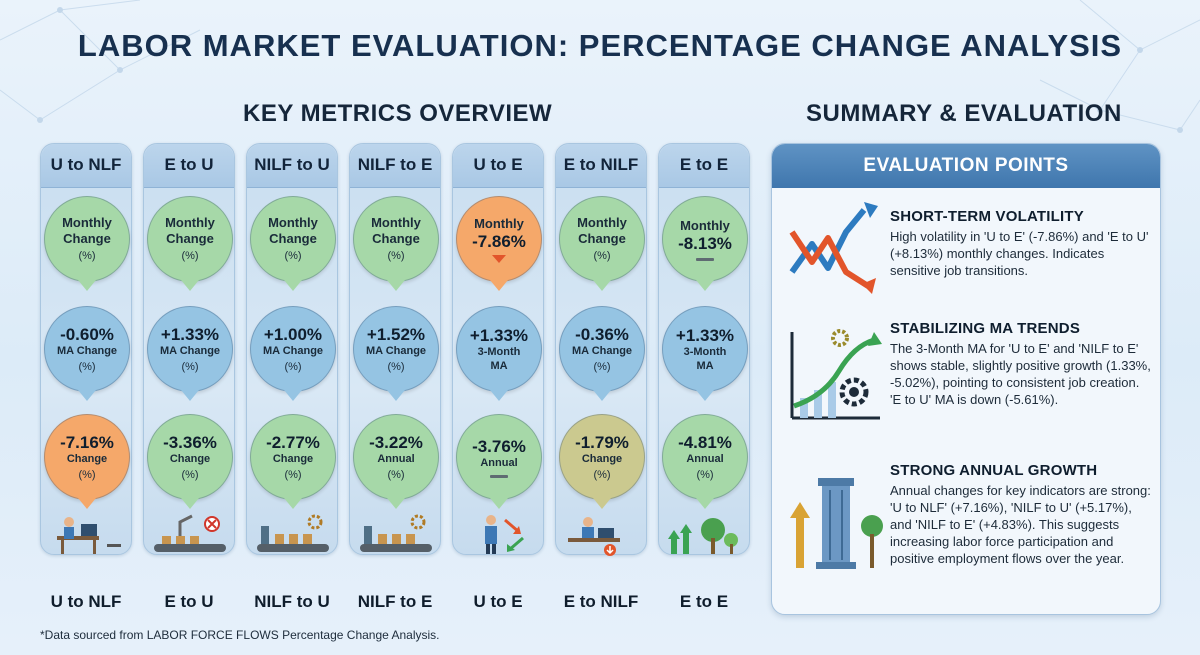 This screenshot has height=655, width=1200. What do you see at coordinates (396, 442) in the screenshot?
I see `metric-value: -3.22%` at bounding box center [396, 442].